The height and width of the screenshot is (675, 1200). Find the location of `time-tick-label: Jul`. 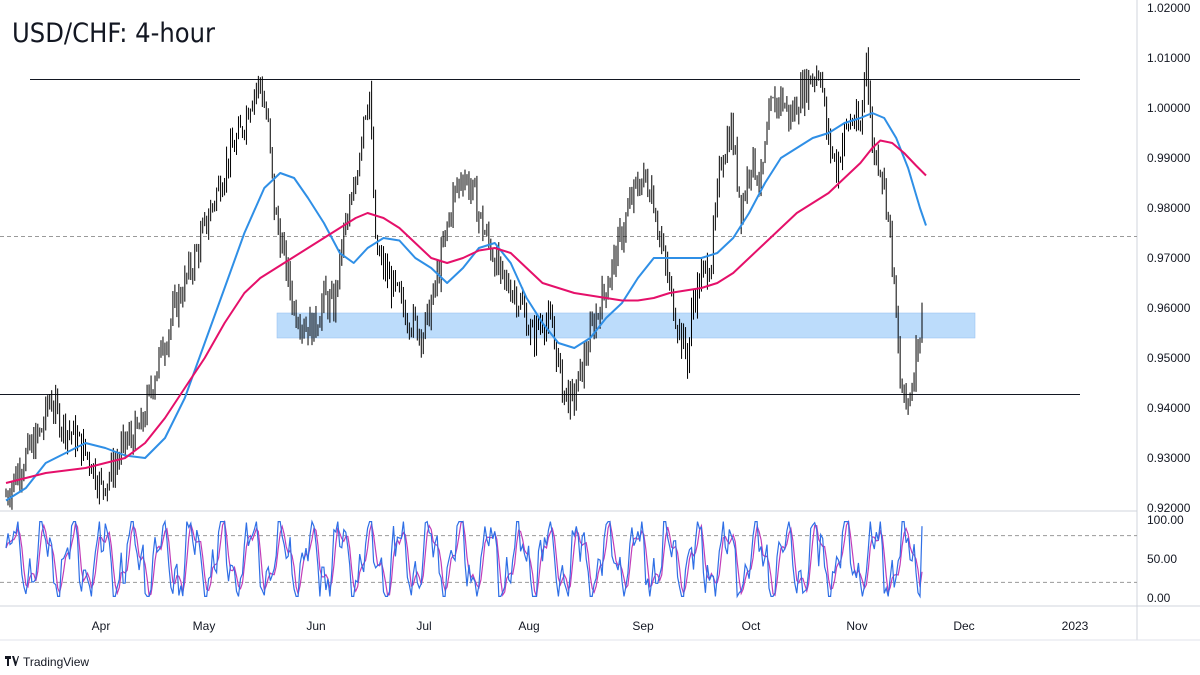

time-tick-label: Jul is located at coordinates (423, 626).